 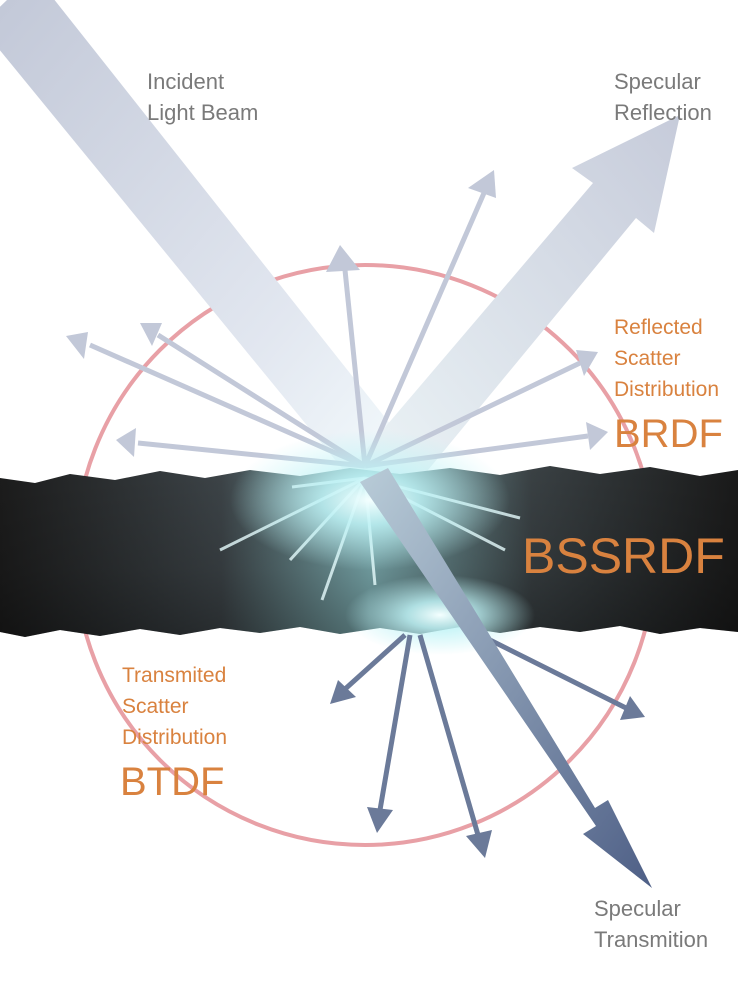 What do you see at coordinates (651, 924) in the screenshot?
I see `specular-transmission-label: Specular Transmition` at bounding box center [651, 924].